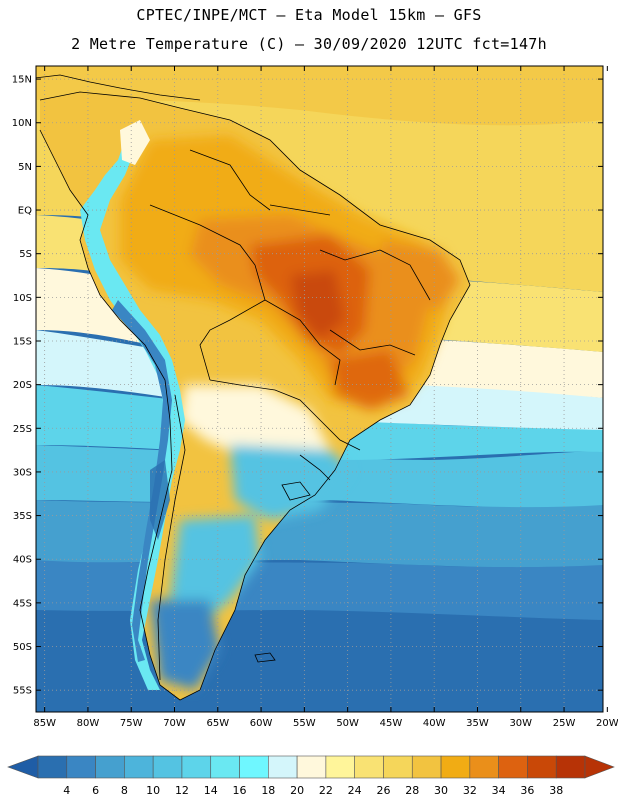 The height and width of the screenshot is (800, 618). I want to click on lat-tick-label: EQ, so click(25, 211).